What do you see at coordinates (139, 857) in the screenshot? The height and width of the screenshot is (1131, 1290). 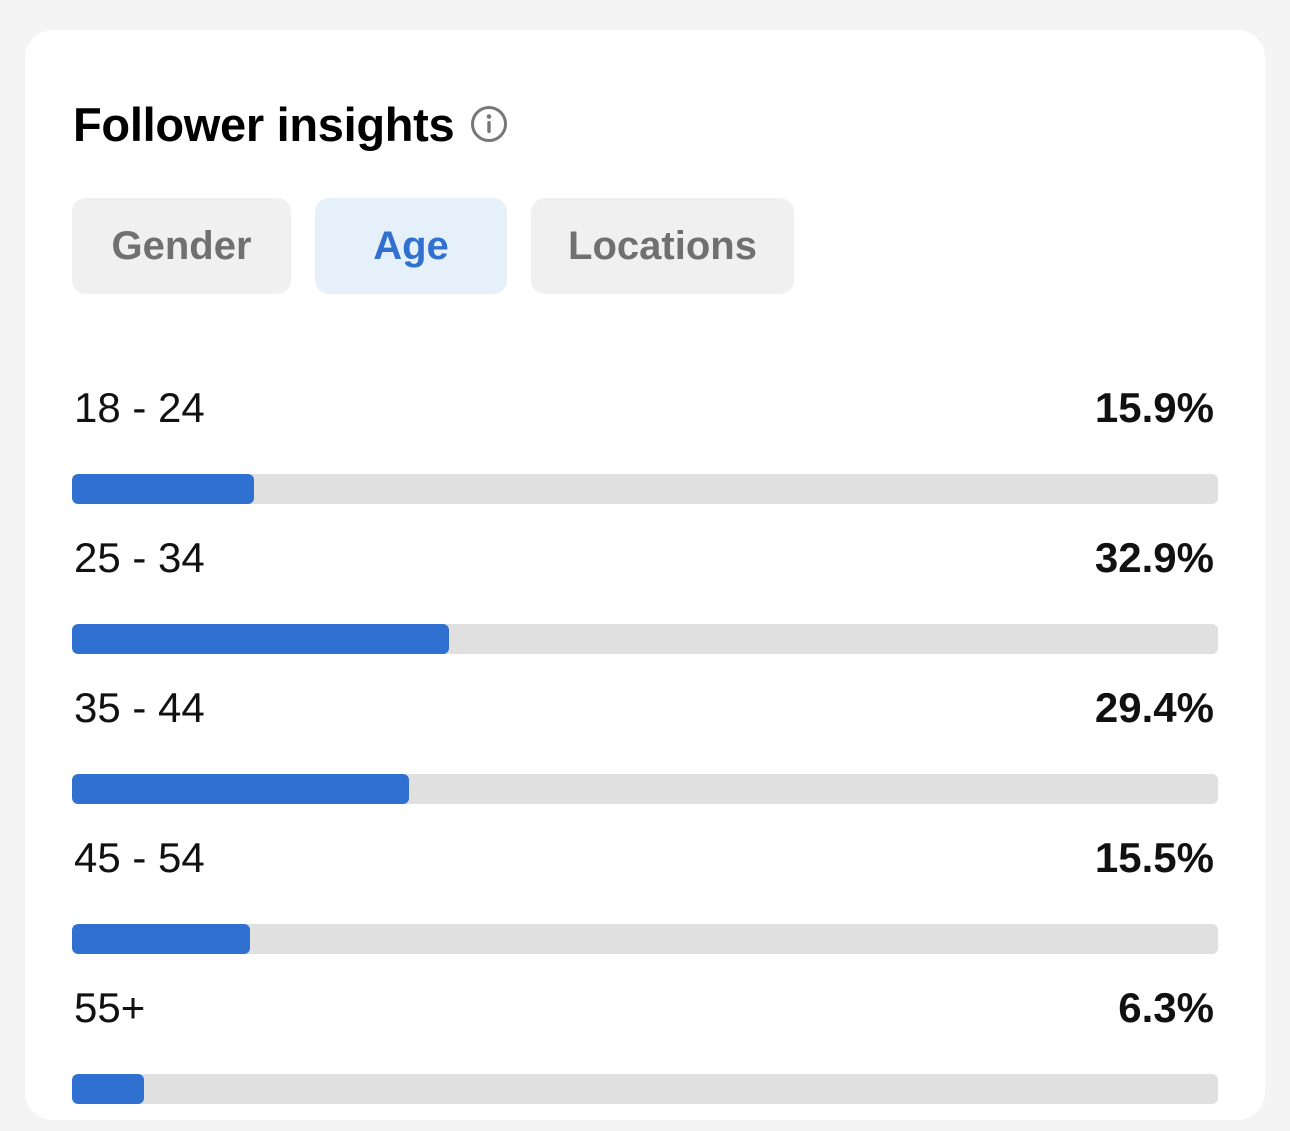 I see `age-range-label: 45 - 54` at bounding box center [139, 857].